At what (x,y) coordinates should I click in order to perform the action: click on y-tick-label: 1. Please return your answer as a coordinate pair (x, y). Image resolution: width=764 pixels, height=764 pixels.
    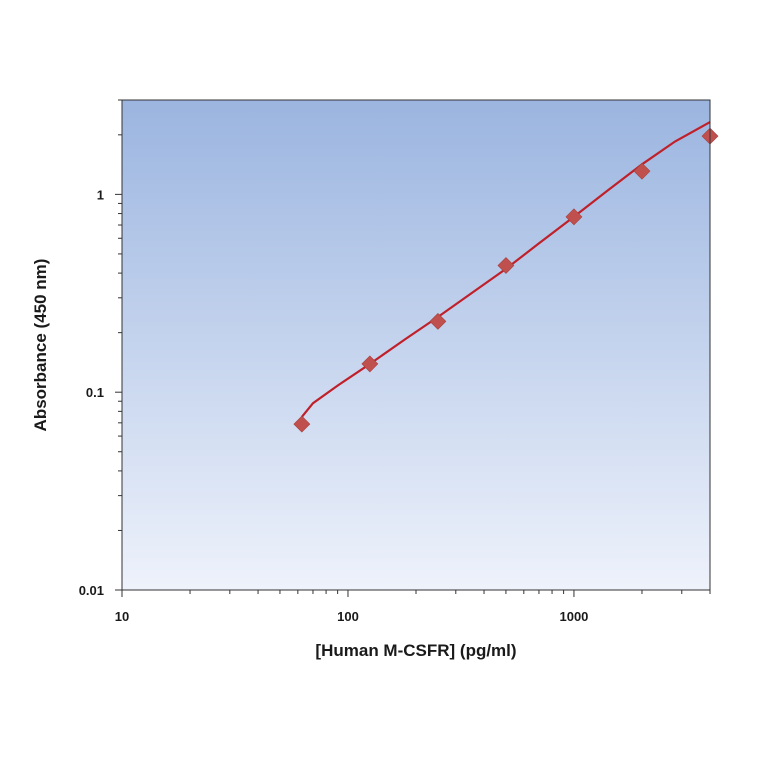
    Looking at the image, I should click on (100, 194).